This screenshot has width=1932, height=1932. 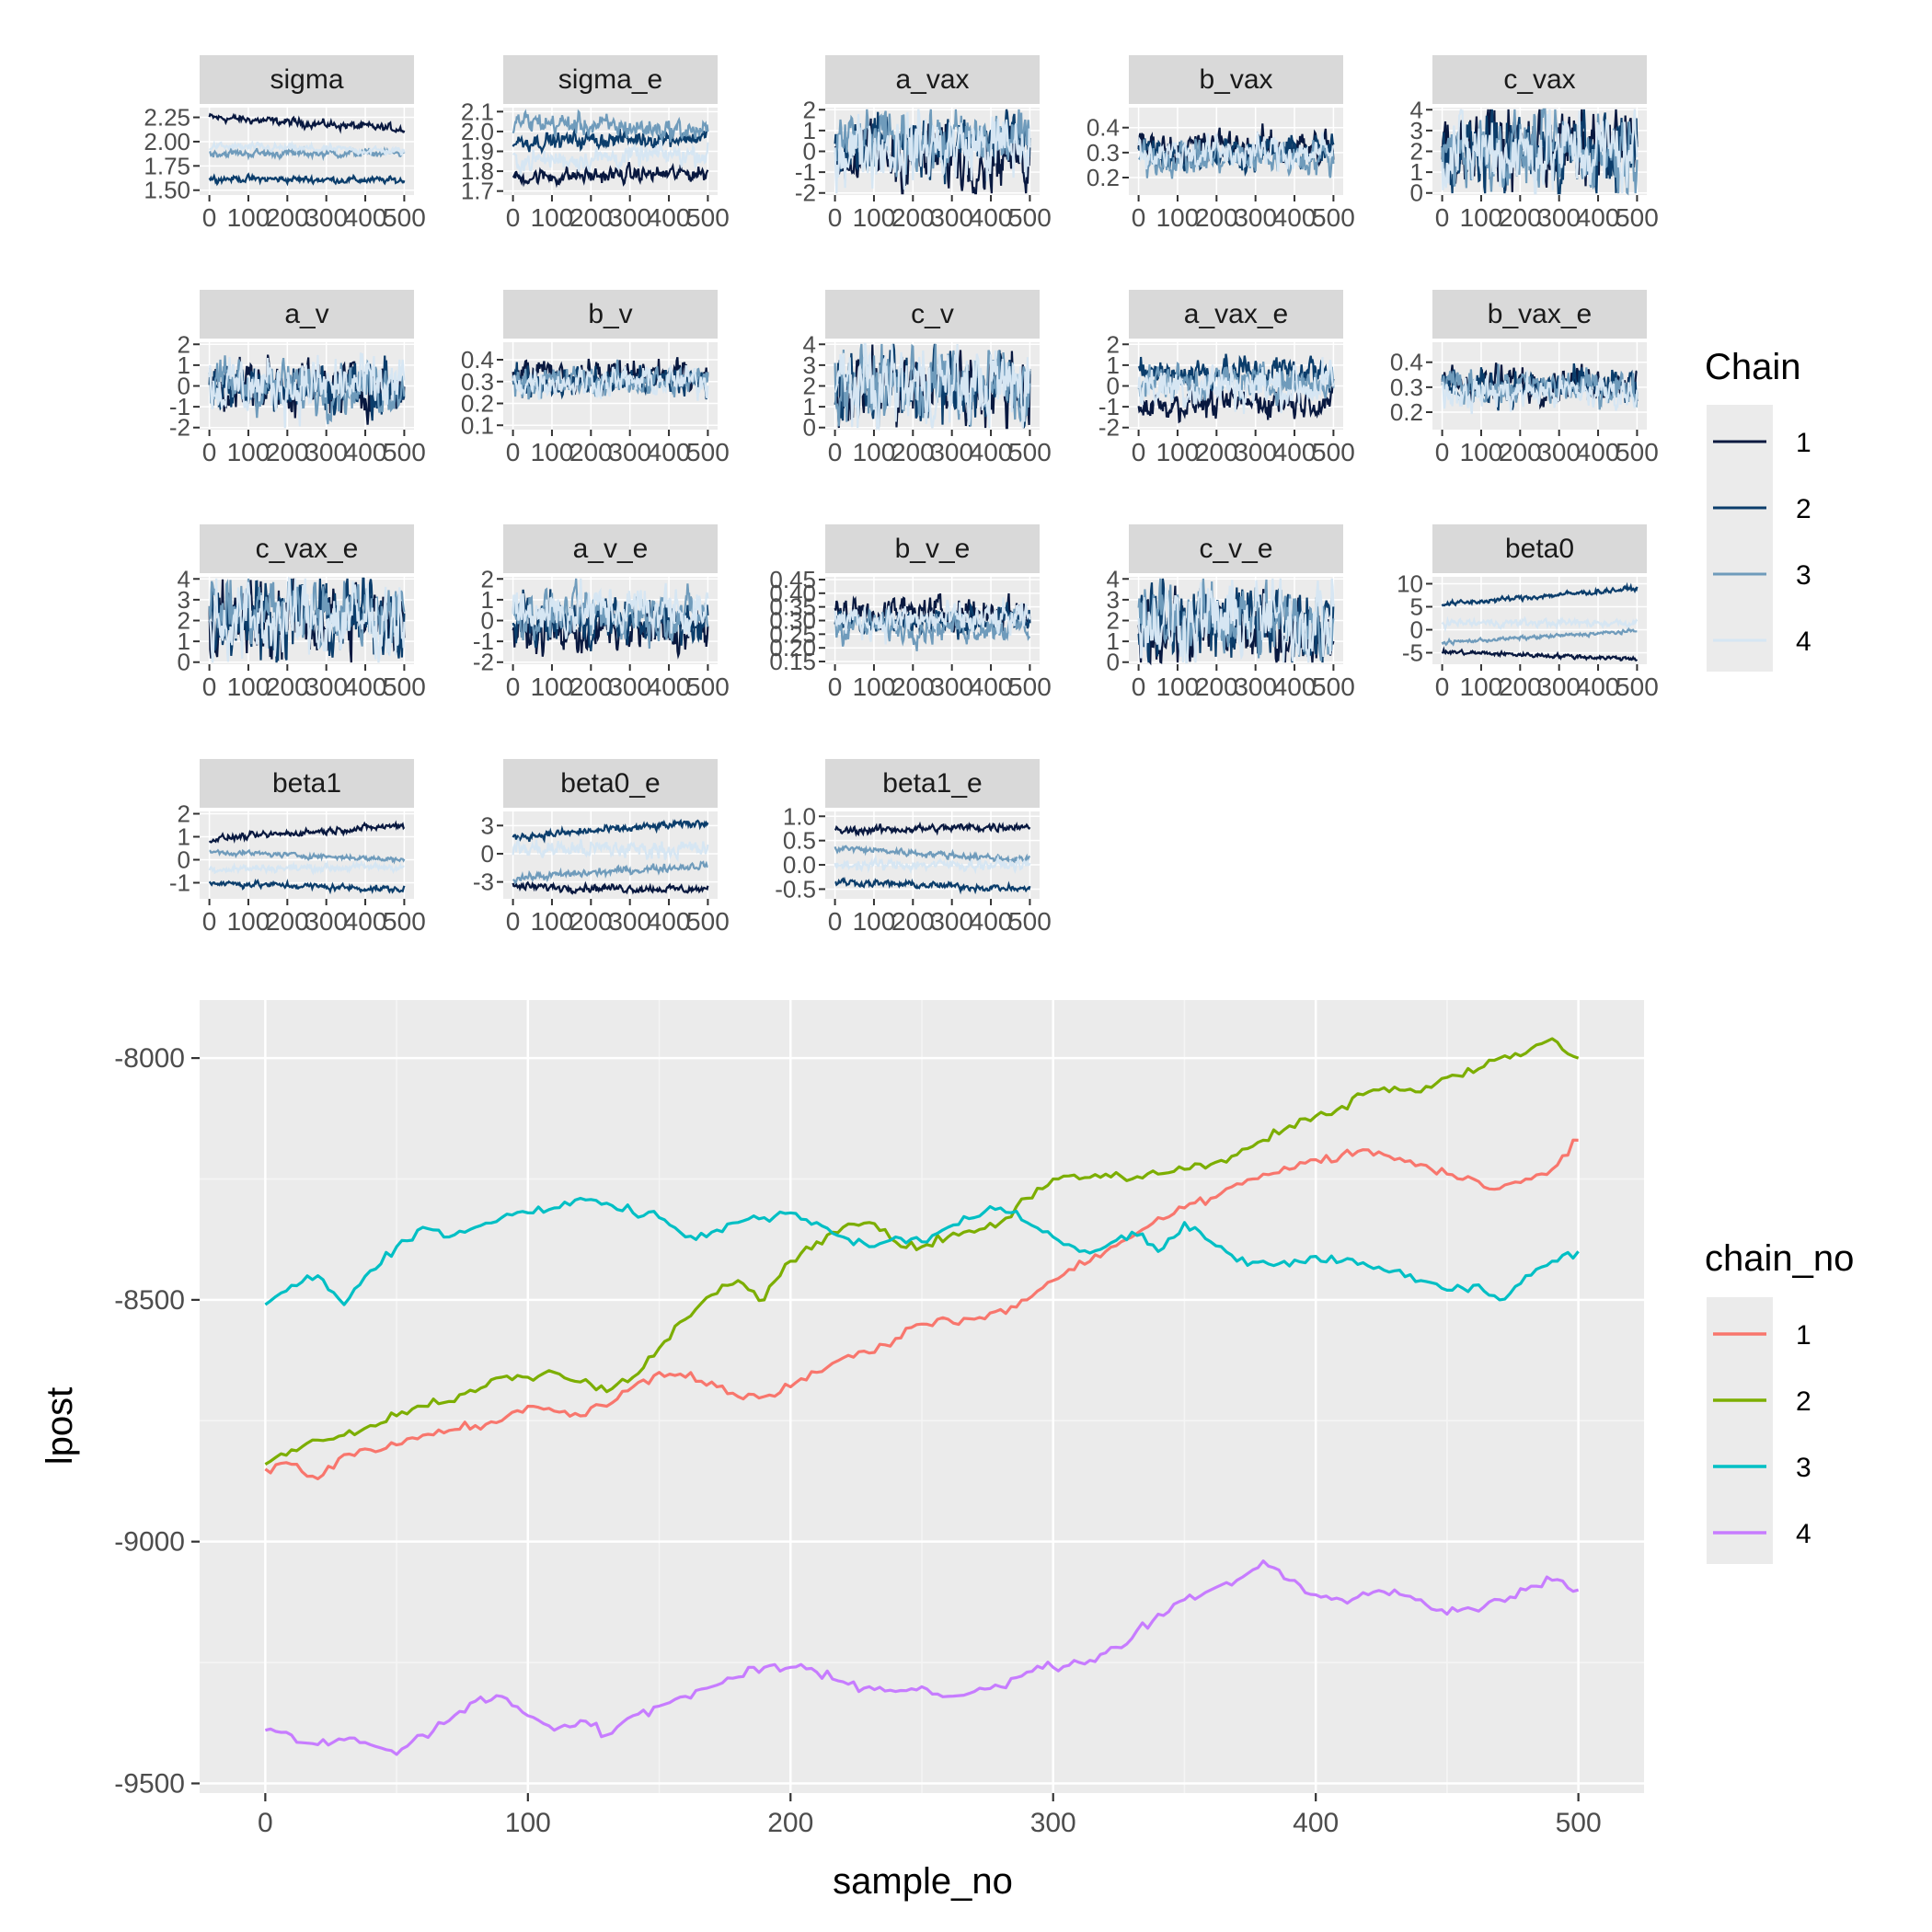 What do you see at coordinates (1803, 642) in the screenshot?
I see `chain-legend-key-label: 4` at bounding box center [1803, 642].